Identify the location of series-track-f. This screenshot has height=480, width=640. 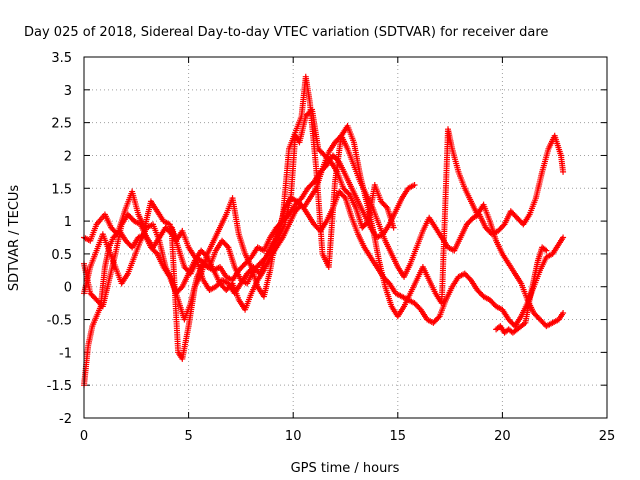
(282, 201).